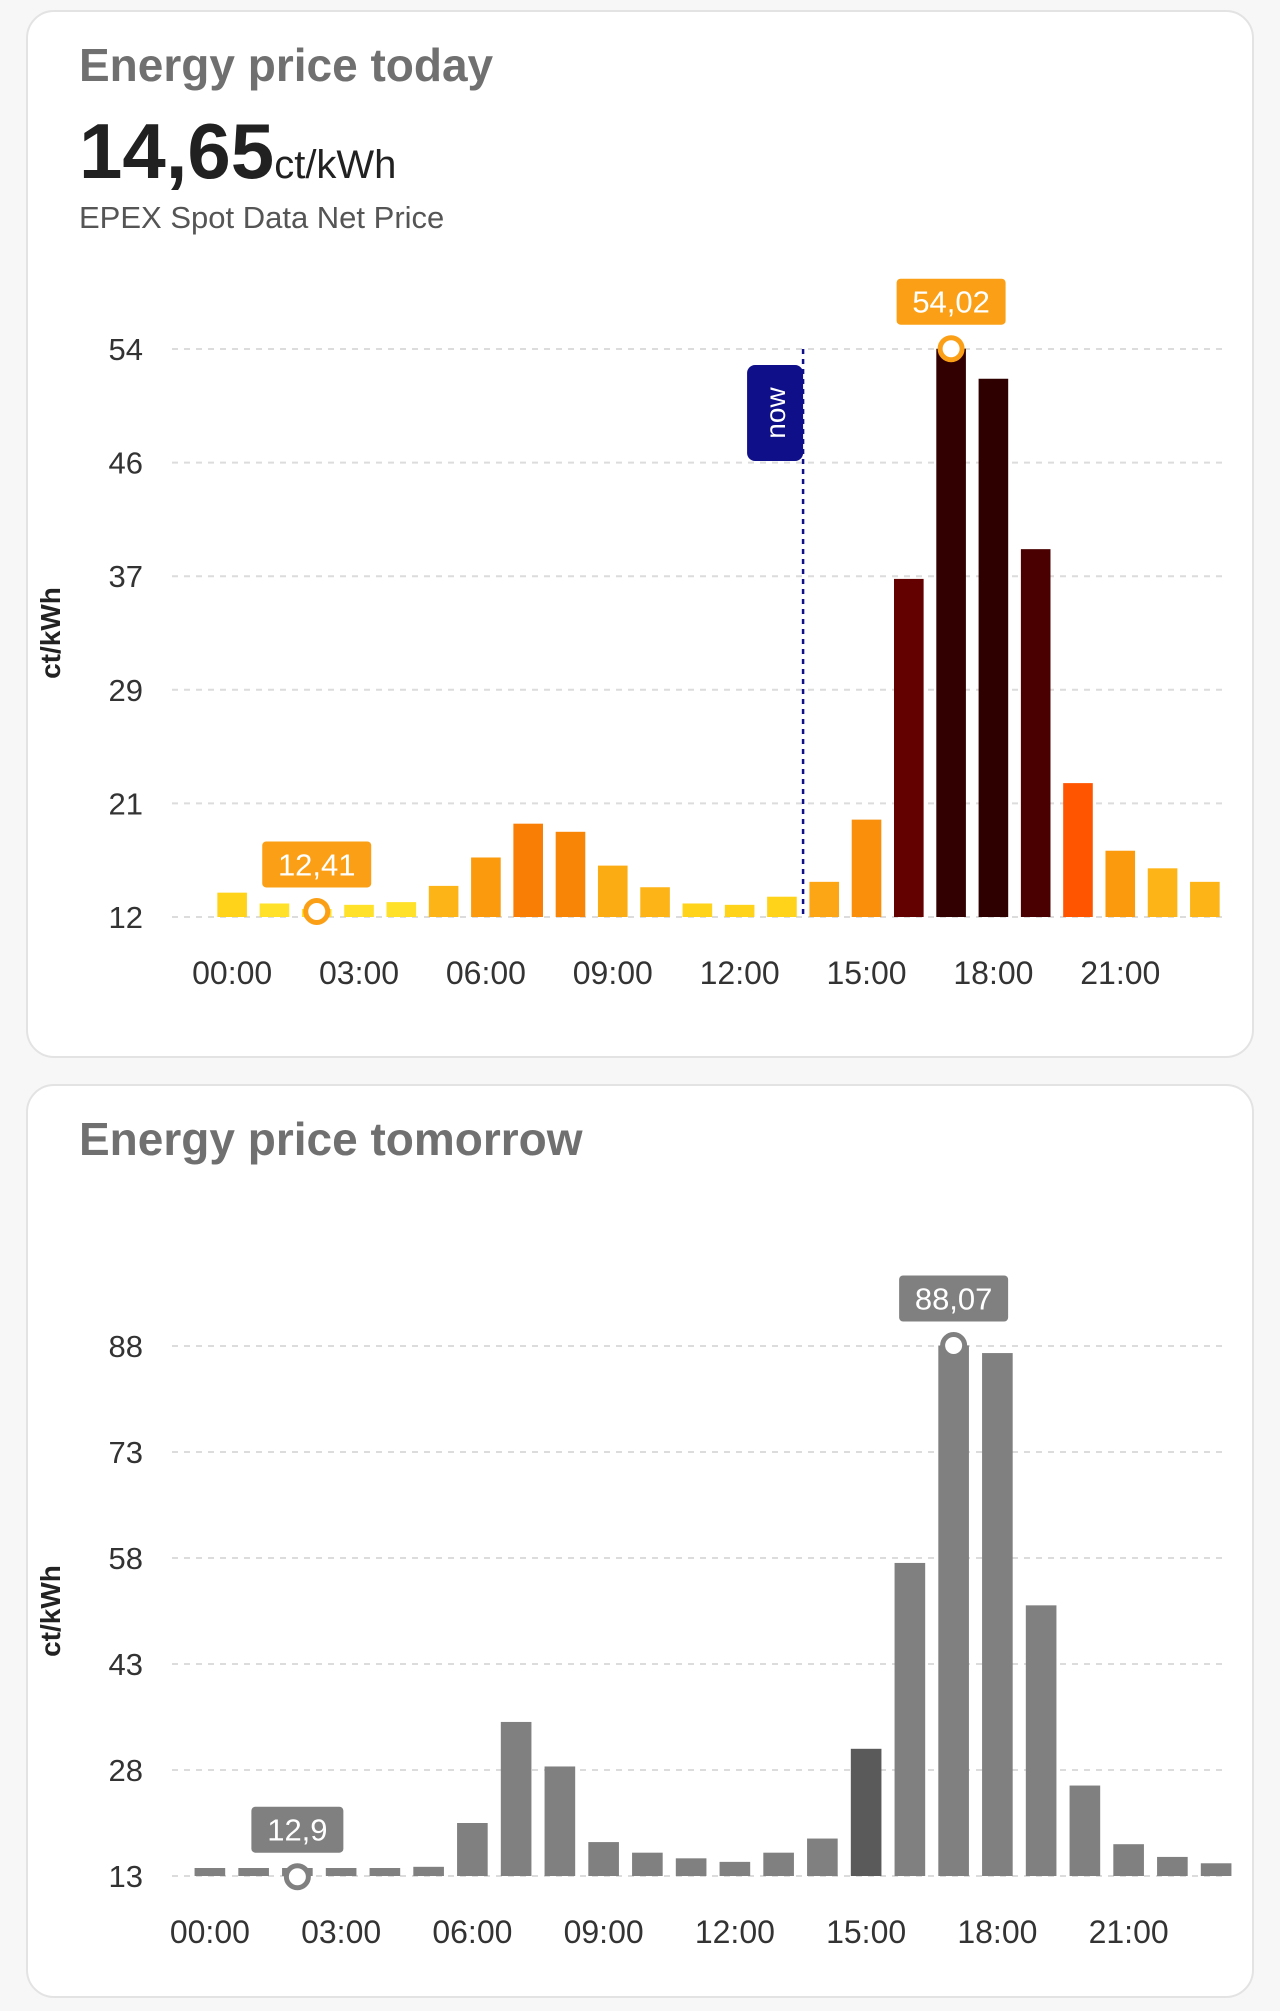 Image resolution: width=1280 pixels, height=2011 pixels. Describe the element at coordinates (126, 917) in the screenshot. I see `y-tick-label: 12` at that location.